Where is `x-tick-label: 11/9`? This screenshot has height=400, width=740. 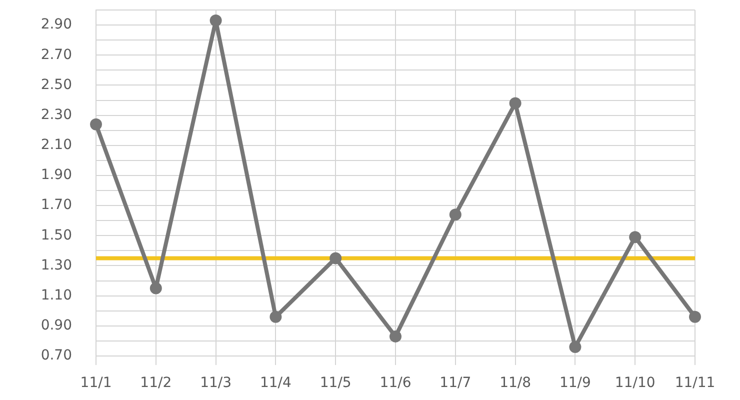 x-tick-label: 11/9 is located at coordinates (575, 383).